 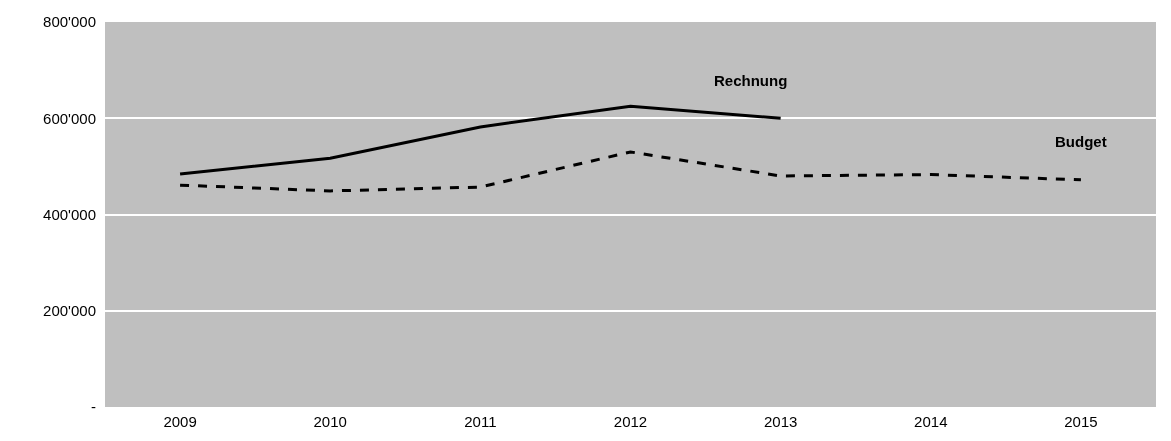 What do you see at coordinates (330, 421) in the screenshot?
I see `x-tick-label: 2010` at bounding box center [330, 421].